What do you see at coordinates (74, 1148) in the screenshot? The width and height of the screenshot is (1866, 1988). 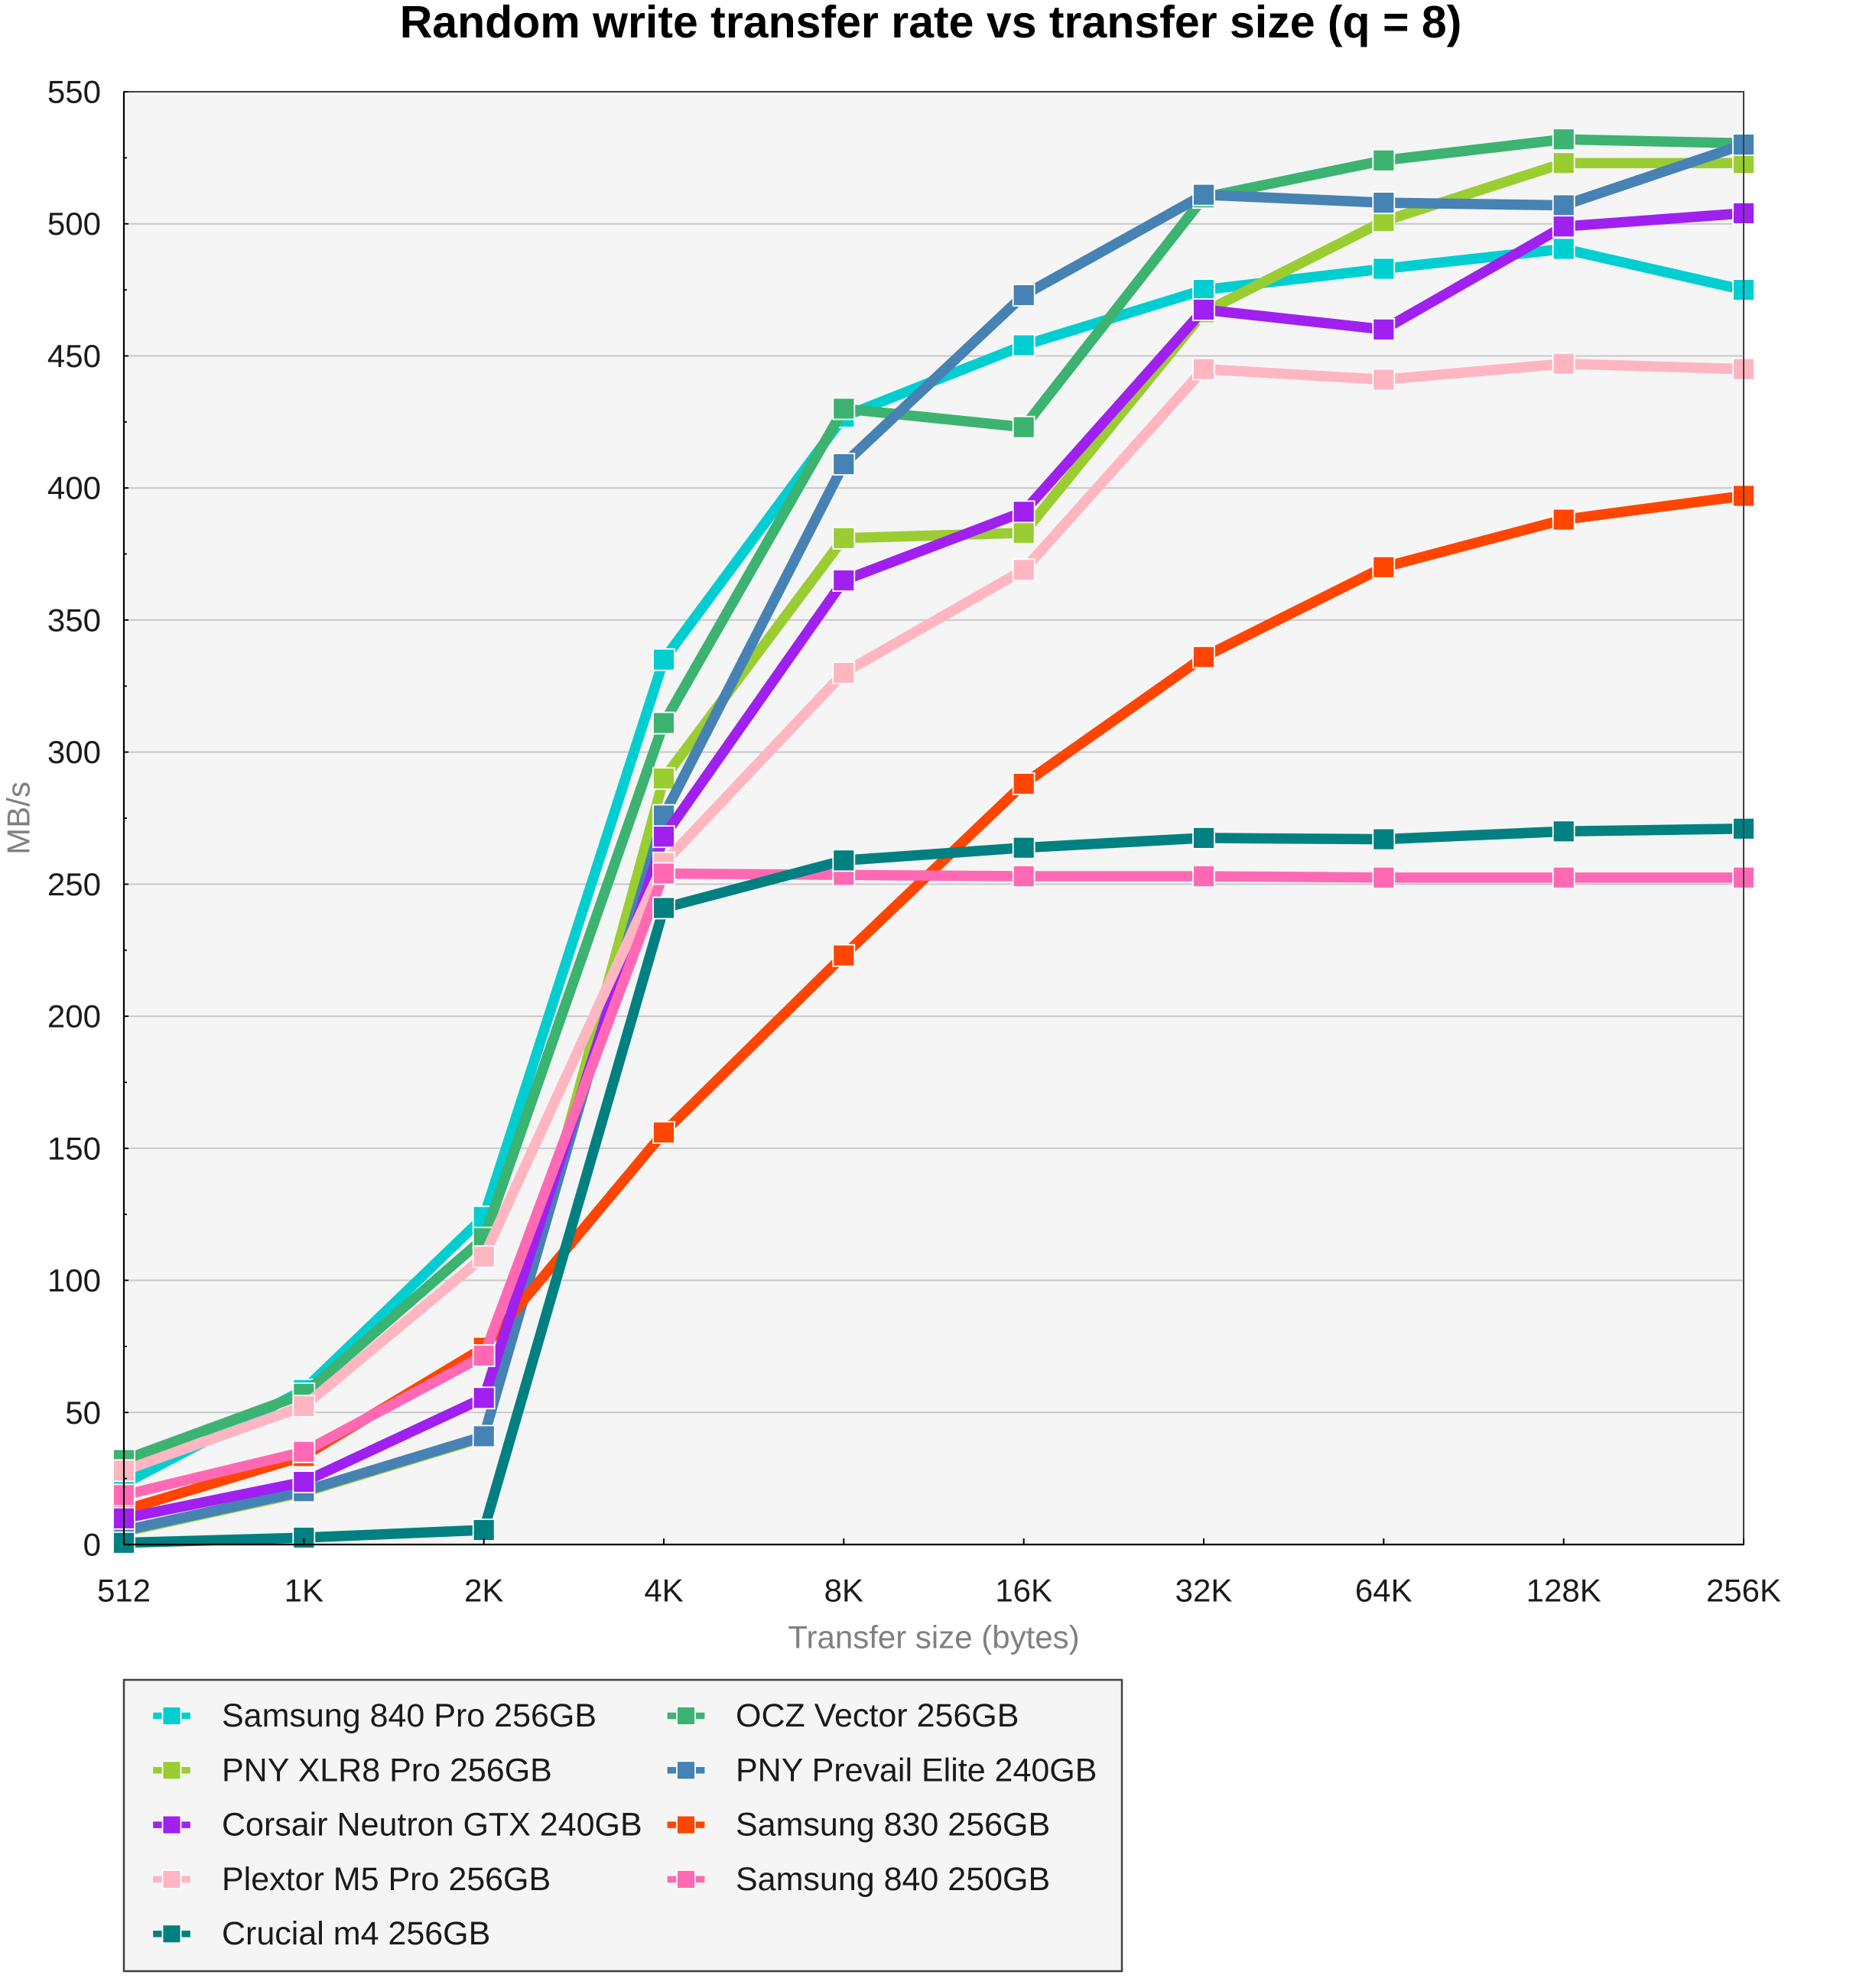 I see `svg-text: 150` at bounding box center [74, 1148].